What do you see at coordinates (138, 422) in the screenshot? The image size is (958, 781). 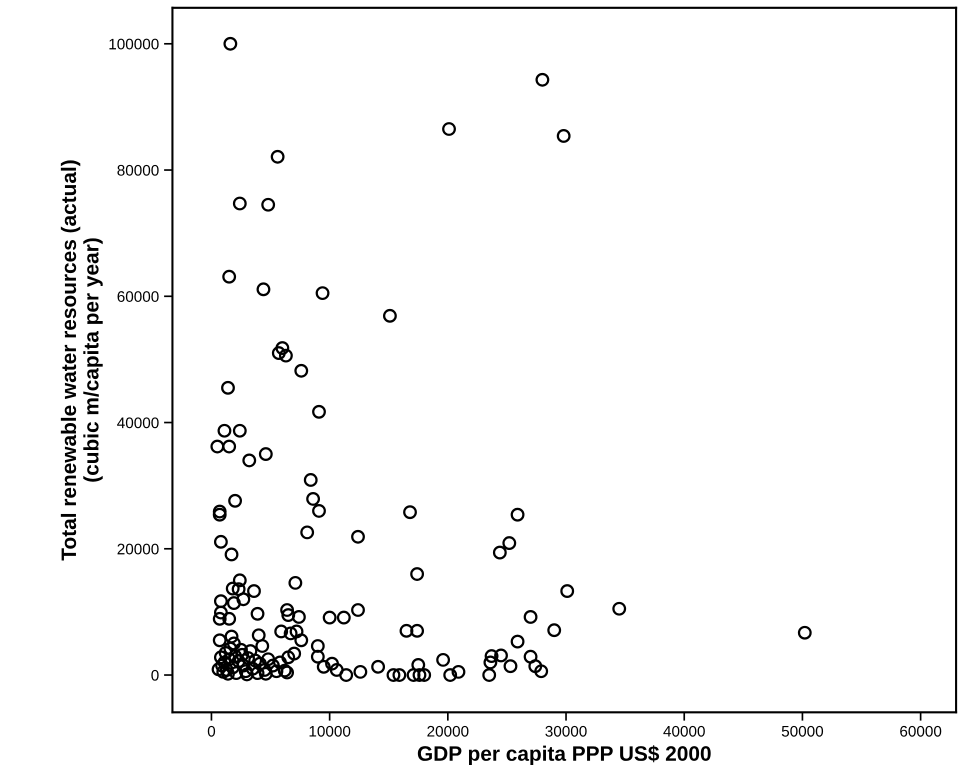 I see `y-tick-label: 40000` at bounding box center [138, 422].